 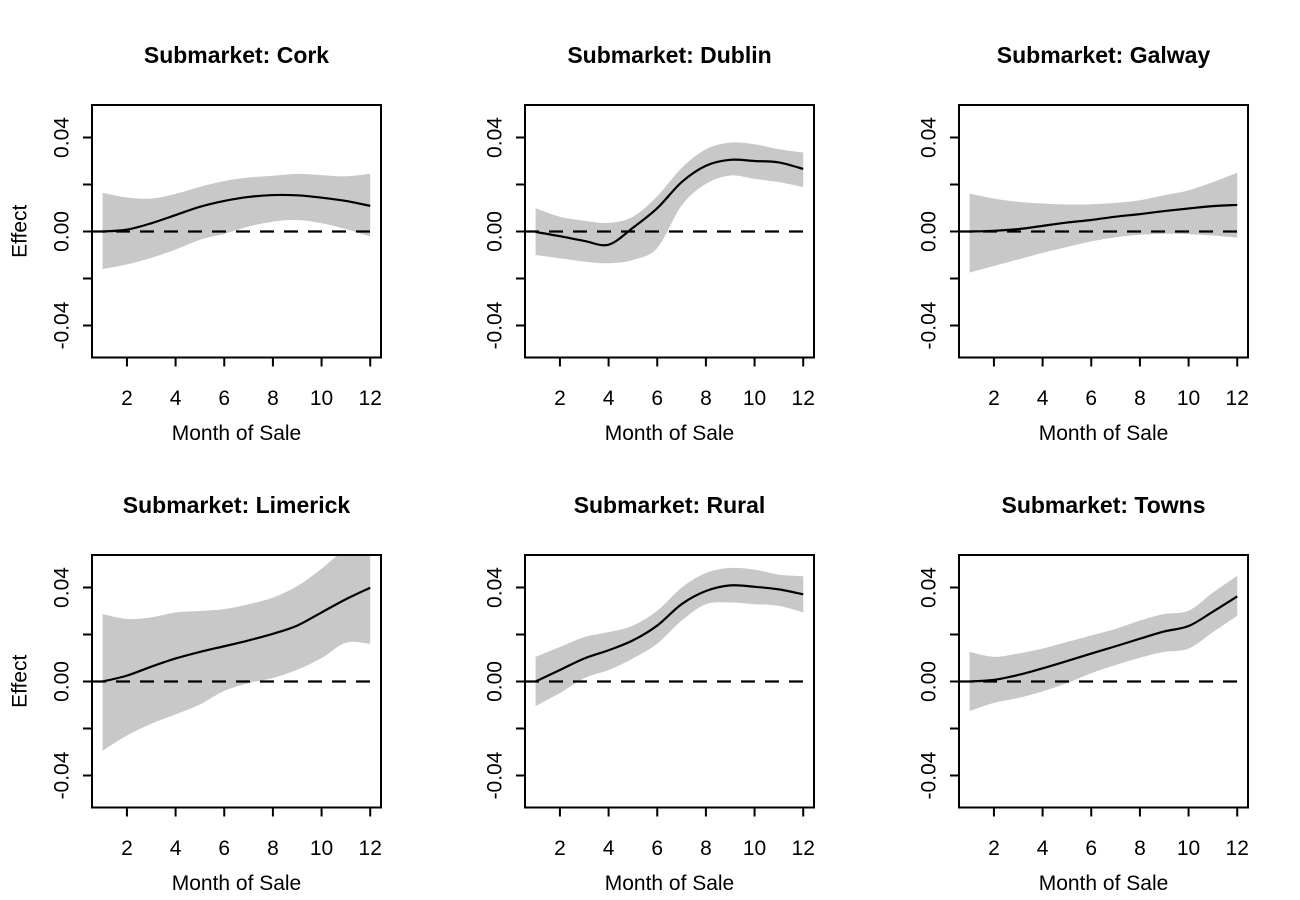 I want to click on panel-title: Submarket: Towns, so click(x=1103, y=505).